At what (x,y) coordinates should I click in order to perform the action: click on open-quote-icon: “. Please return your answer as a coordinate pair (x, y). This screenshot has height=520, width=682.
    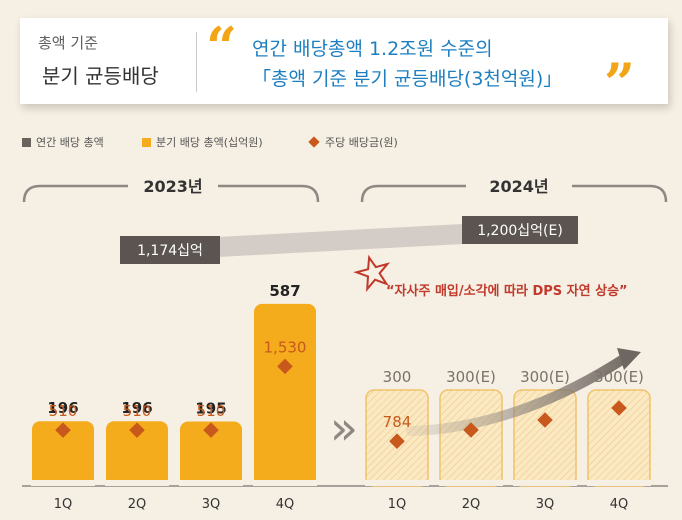
    Looking at the image, I should click on (222, 47).